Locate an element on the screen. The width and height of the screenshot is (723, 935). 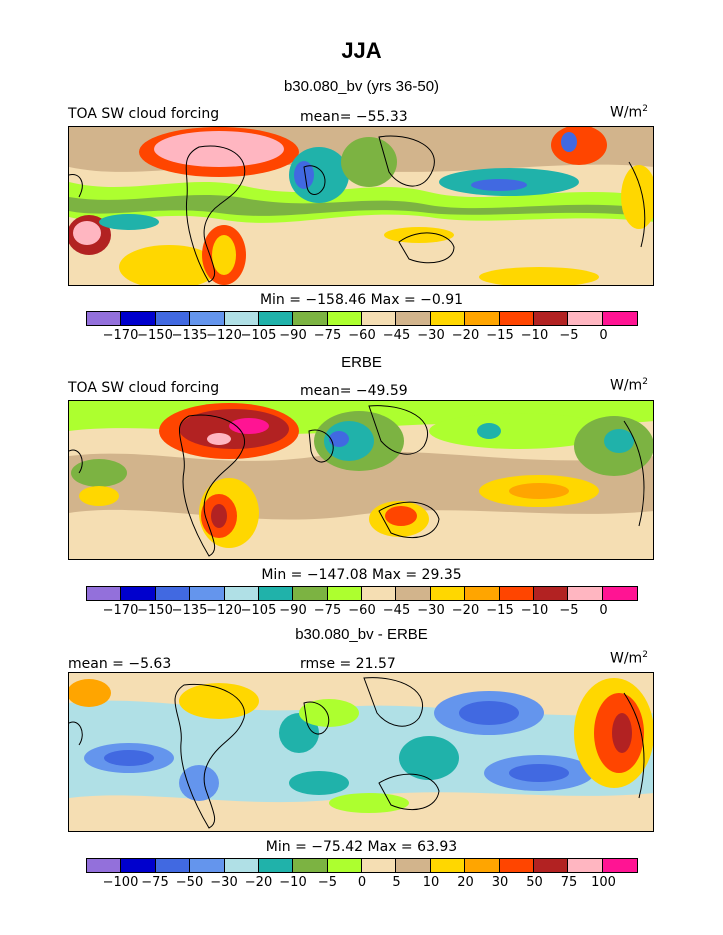
panel-1-stat-label: mean= −55.33 is located at coordinates (354, 117).